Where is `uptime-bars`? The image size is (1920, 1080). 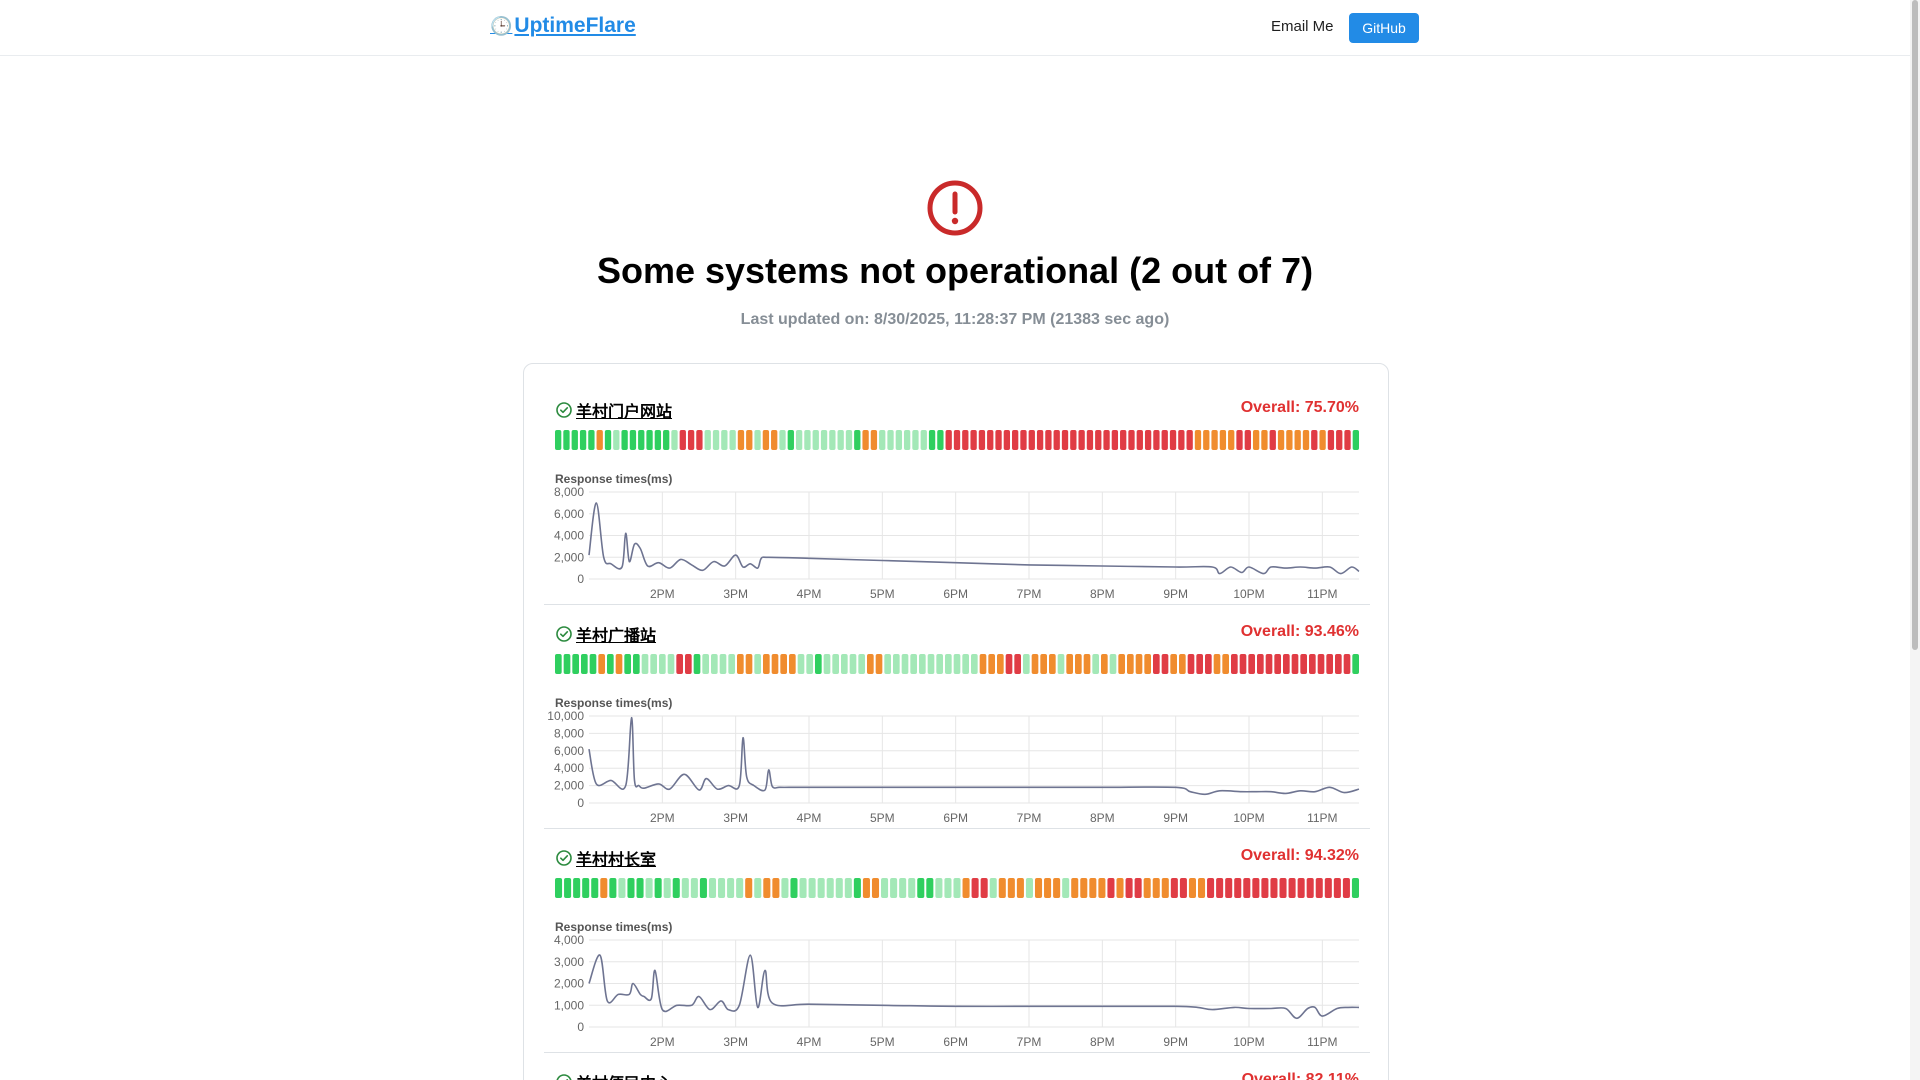 uptime-bars is located at coordinates (957, 888).